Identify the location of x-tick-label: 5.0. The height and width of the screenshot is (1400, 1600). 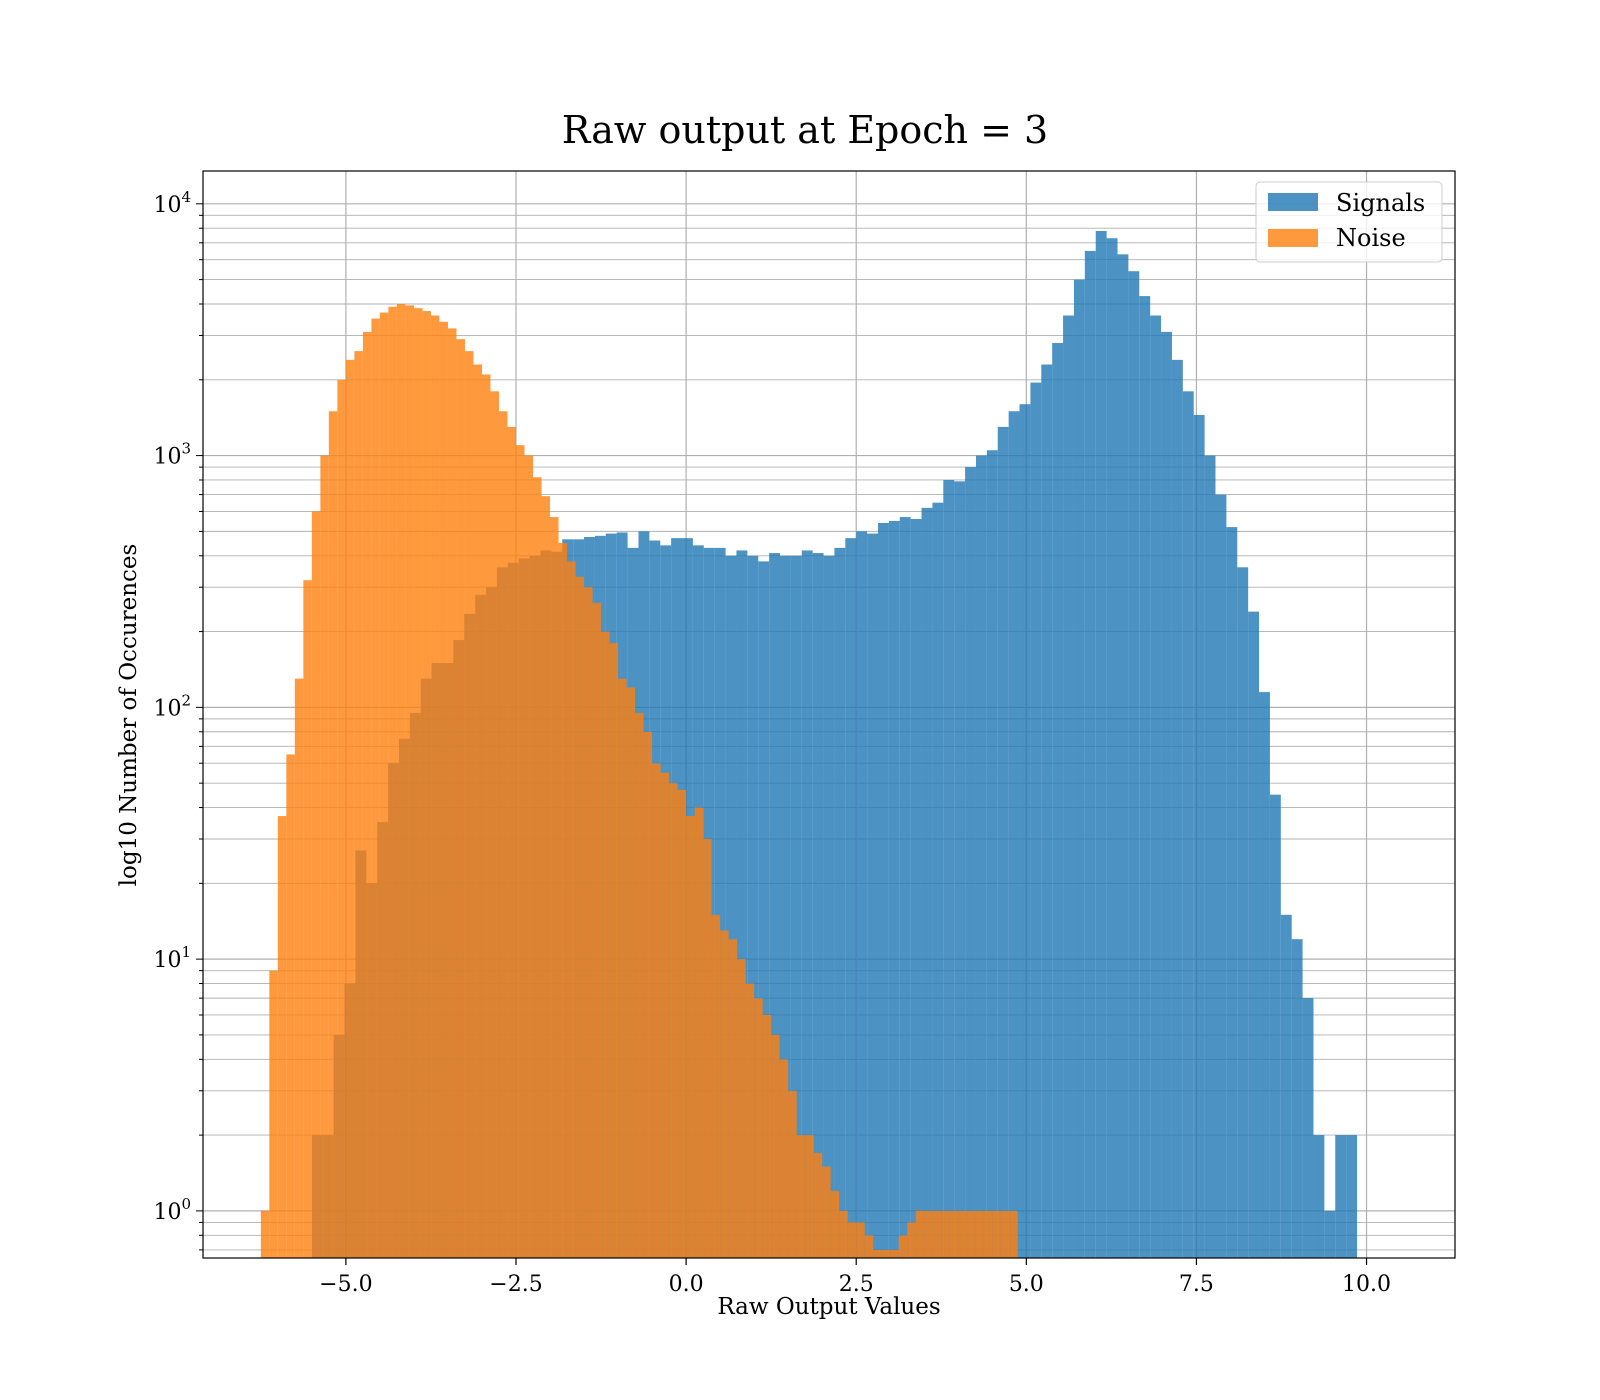
(1026, 1284).